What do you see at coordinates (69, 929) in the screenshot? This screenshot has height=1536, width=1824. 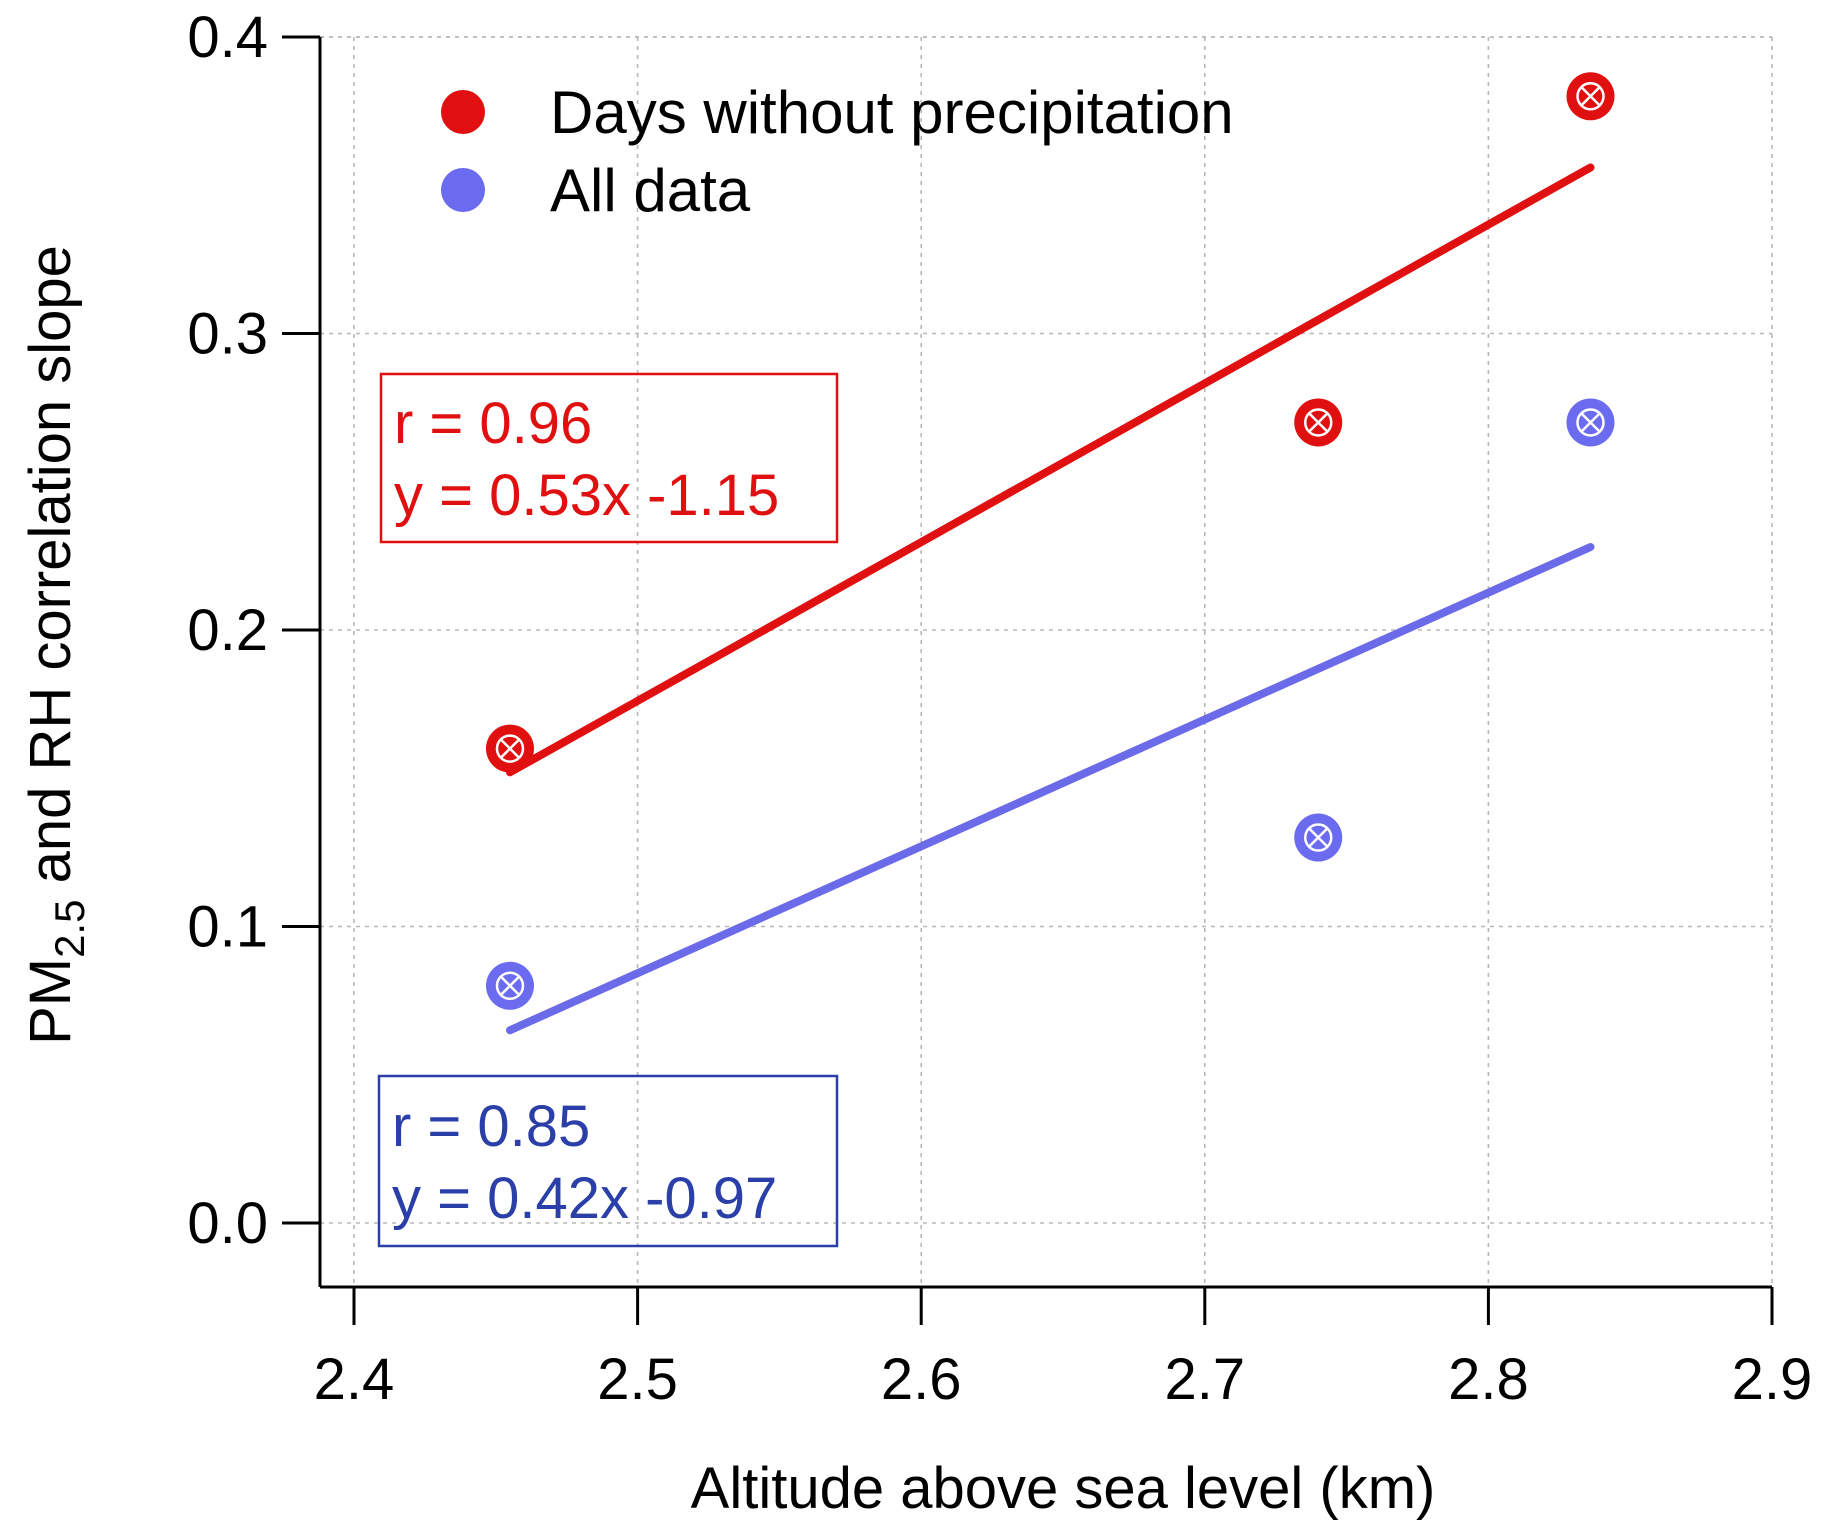 I see `y-axis-title-subscript: 2.5` at bounding box center [69, 929].